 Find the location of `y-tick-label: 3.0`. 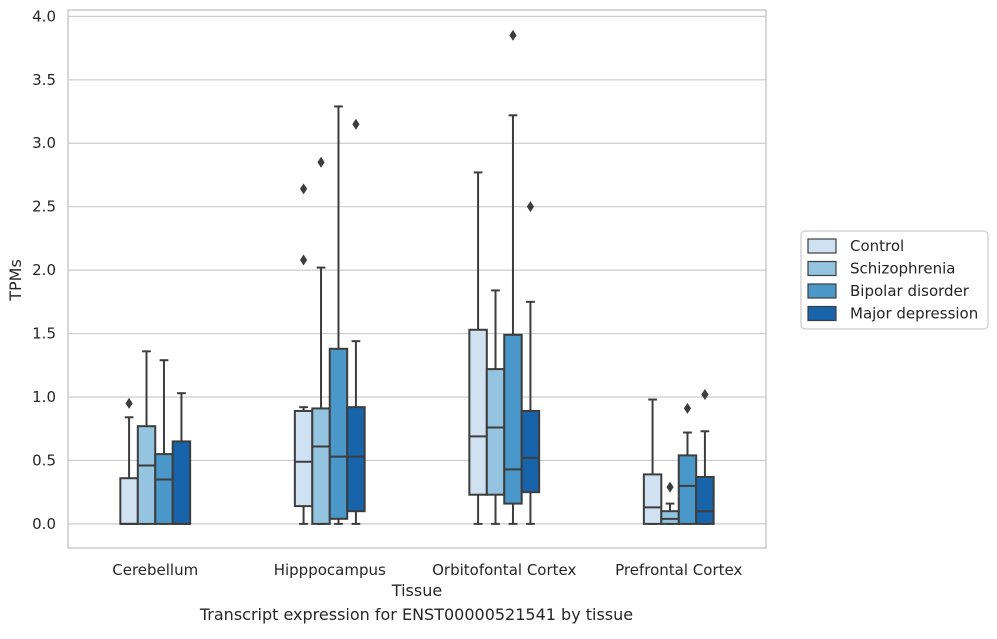

y-tick-label: 3.0 is located at coordinates (44, 143).